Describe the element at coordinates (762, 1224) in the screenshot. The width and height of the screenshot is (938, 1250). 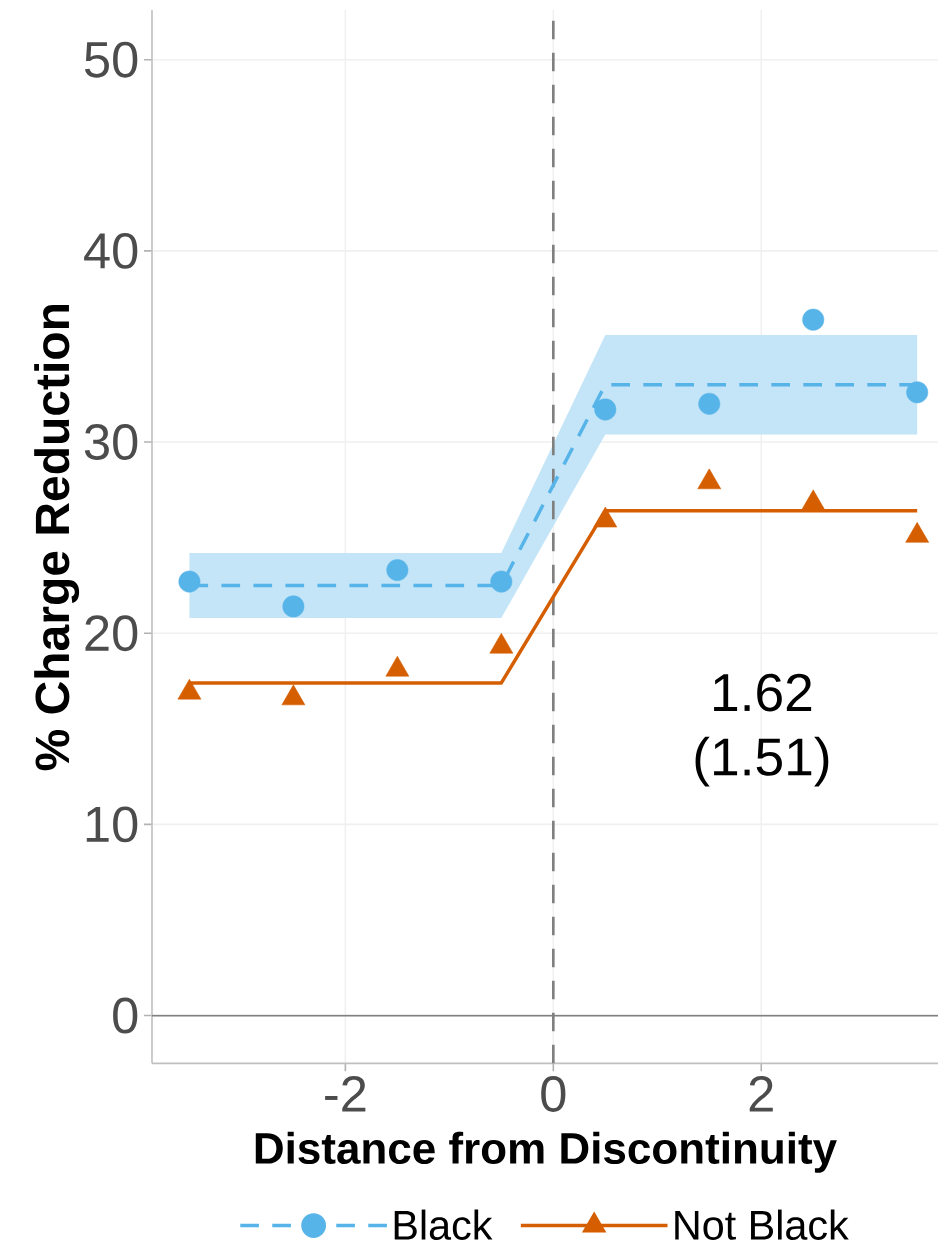
I see `legend-label: Not Black` at that location.